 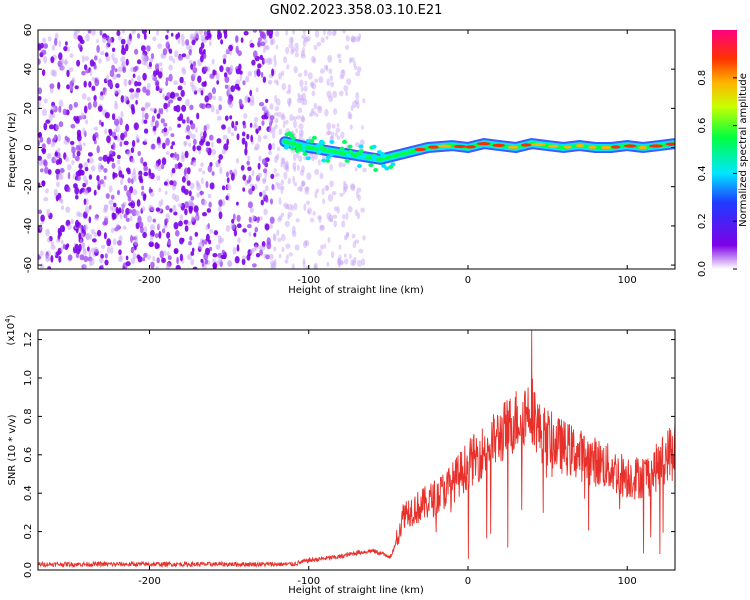 I want to click on colorbar-tick-label: 0.2, so click(x=702, y=221).